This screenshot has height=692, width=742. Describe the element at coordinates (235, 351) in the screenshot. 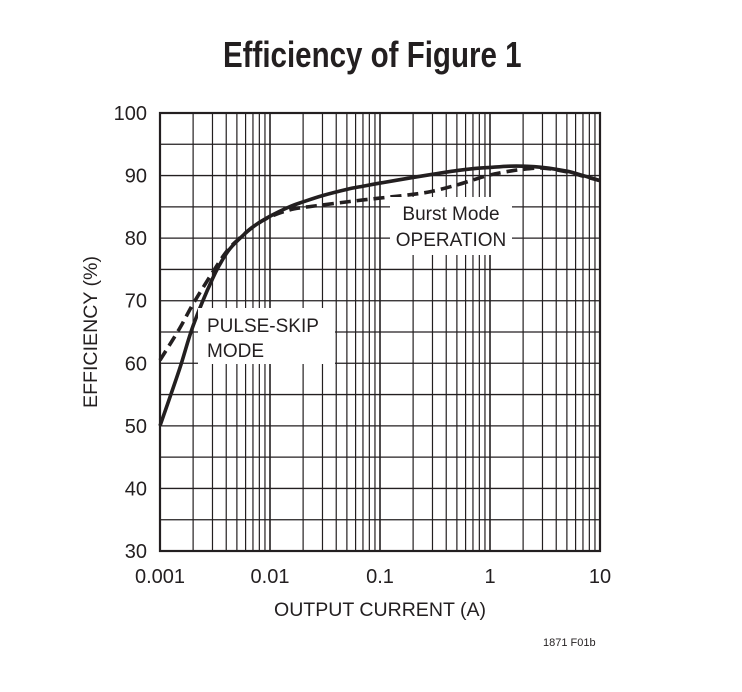

I see `pulse-skip-label-line: MODE` at that location.